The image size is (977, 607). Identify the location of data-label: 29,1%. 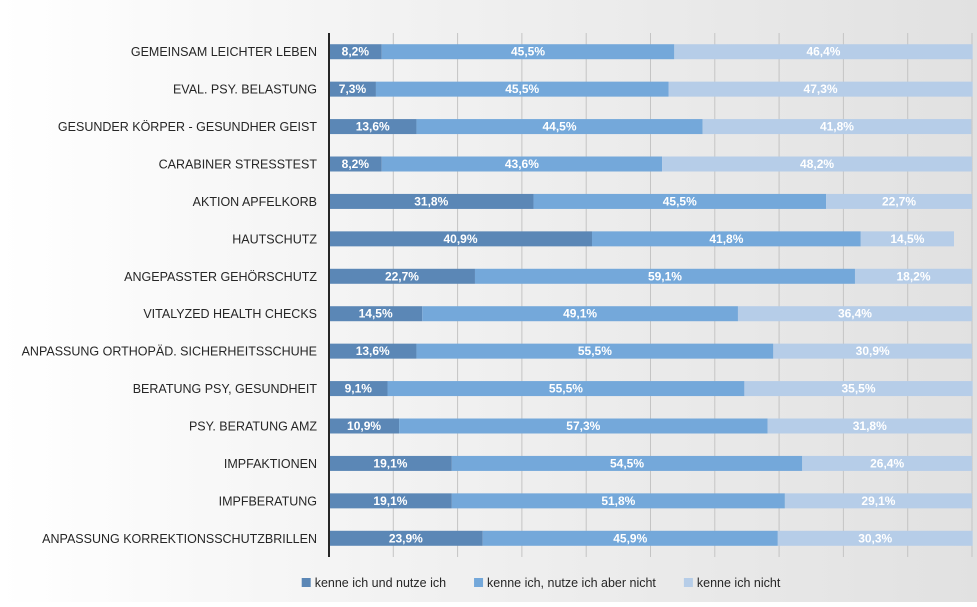
(878, 501).